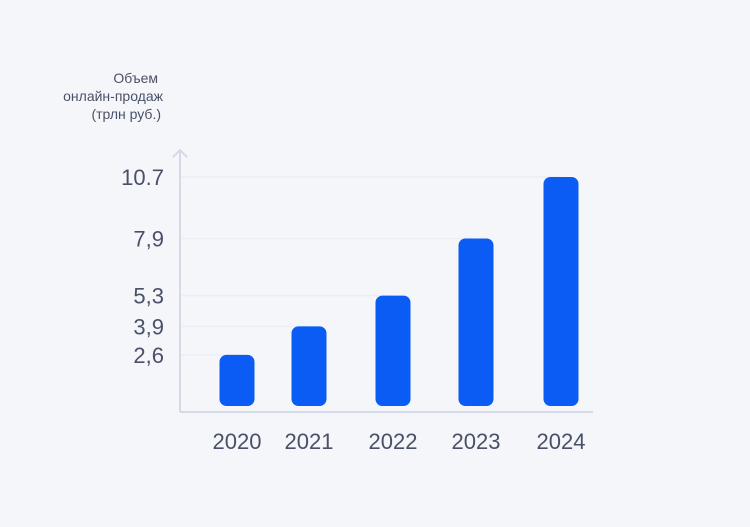  Describe the element at coordinates (309, 441) in the screenshot. I see `x-tick-label-2021: 2021` at that location.